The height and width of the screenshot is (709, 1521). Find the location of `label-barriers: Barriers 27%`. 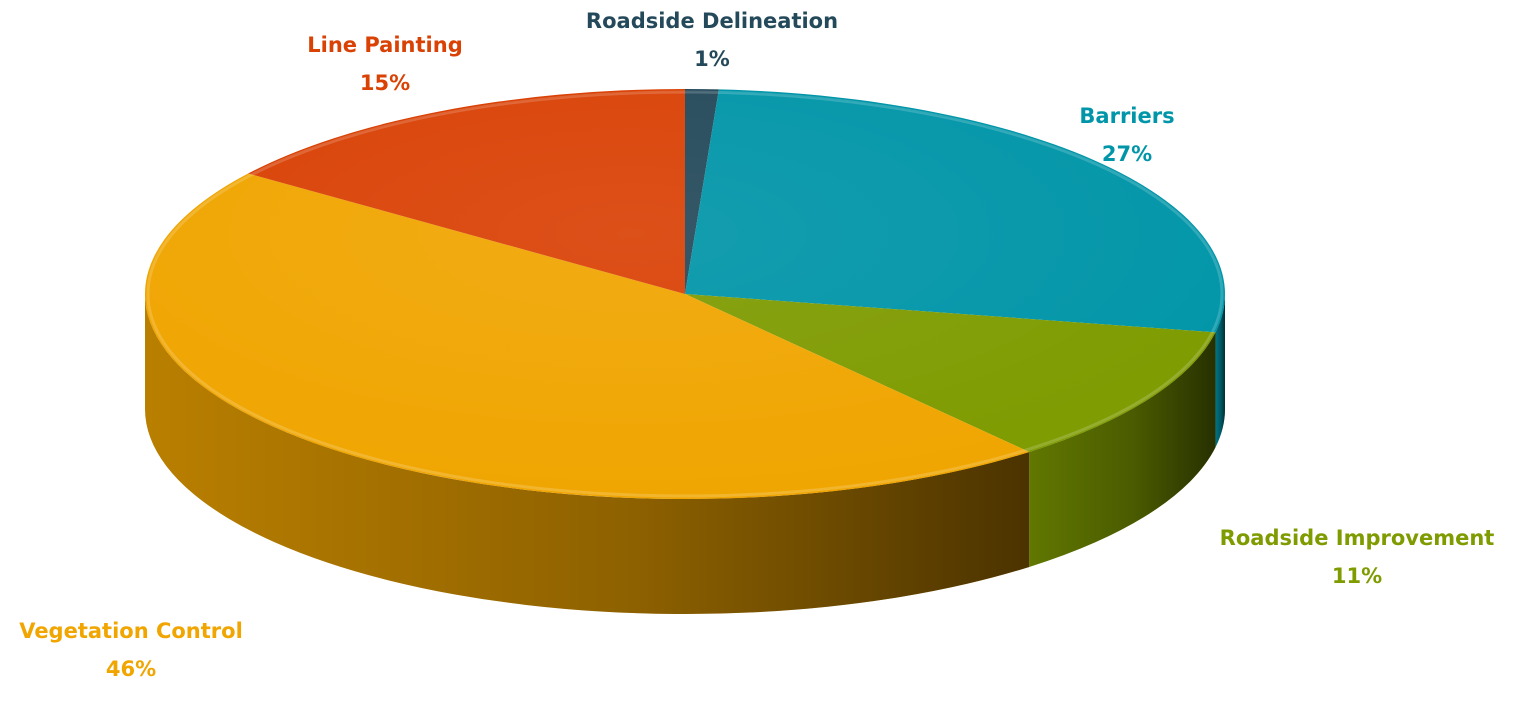

label-barriers: Barriers 27% is located at coordinates (1126, 135).